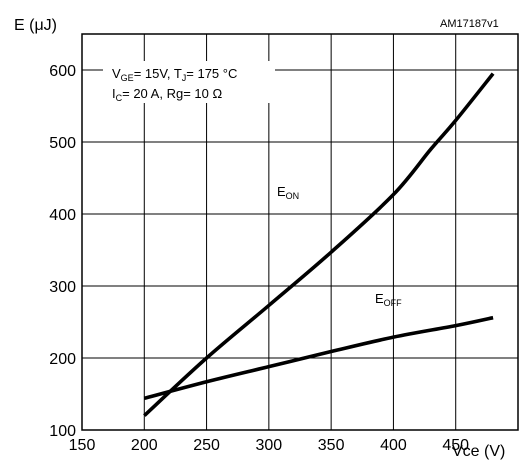 Image resolution: width=530 pixels, height=460 pixels. Describe the element at coordinates (62, 431) in the screenshot. I see `y-tick-label: 100` at that location.